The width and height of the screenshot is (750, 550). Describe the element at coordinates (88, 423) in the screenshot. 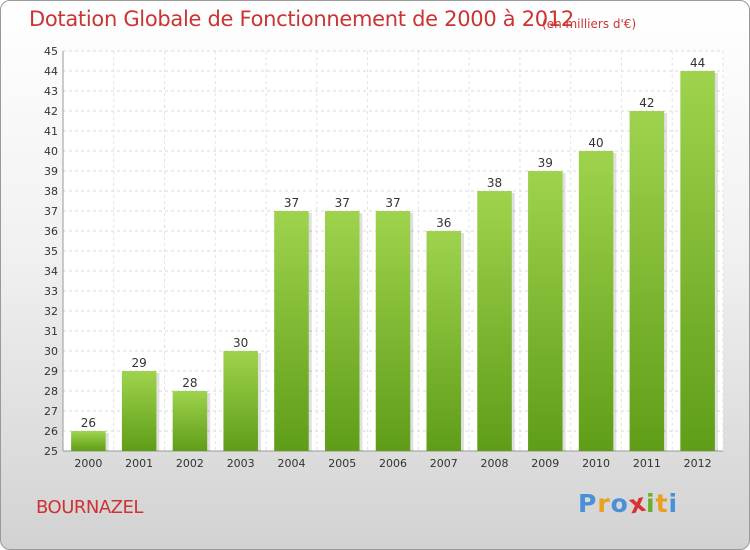

I see `data-label: 26` at that location.